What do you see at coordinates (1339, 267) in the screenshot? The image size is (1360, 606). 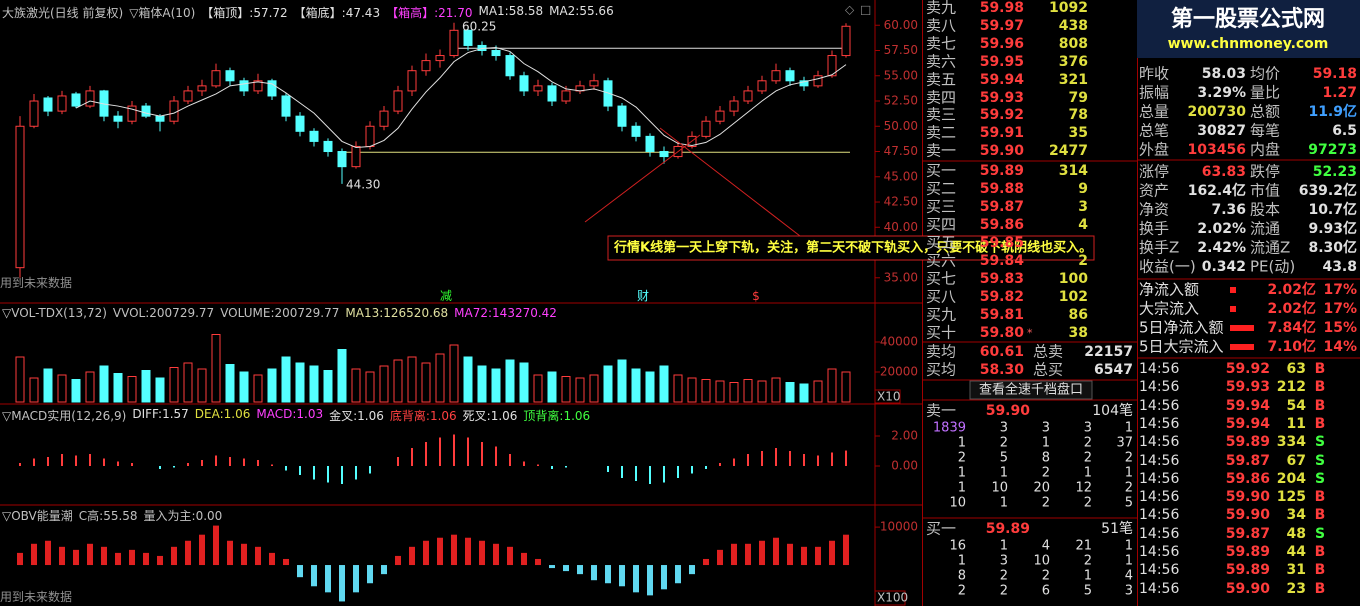 I see `quote-value: 43.8` at bounding box center [1339, 267].